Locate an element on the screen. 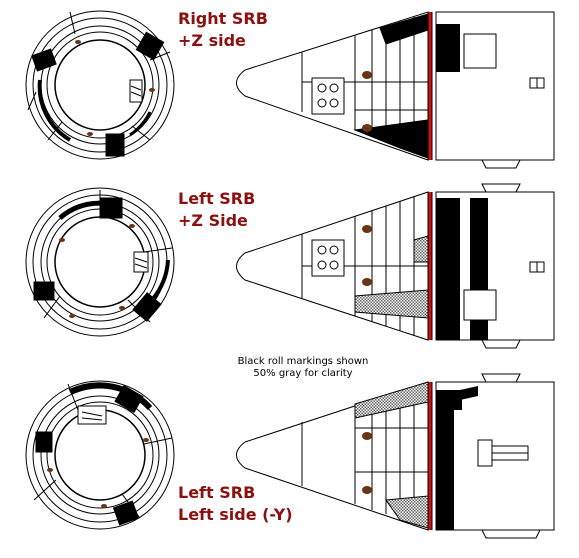 The width and height of the screenshot is (579, 558). label-left-srb-z-line2: +Z Side is located at coordinates (213, 220).